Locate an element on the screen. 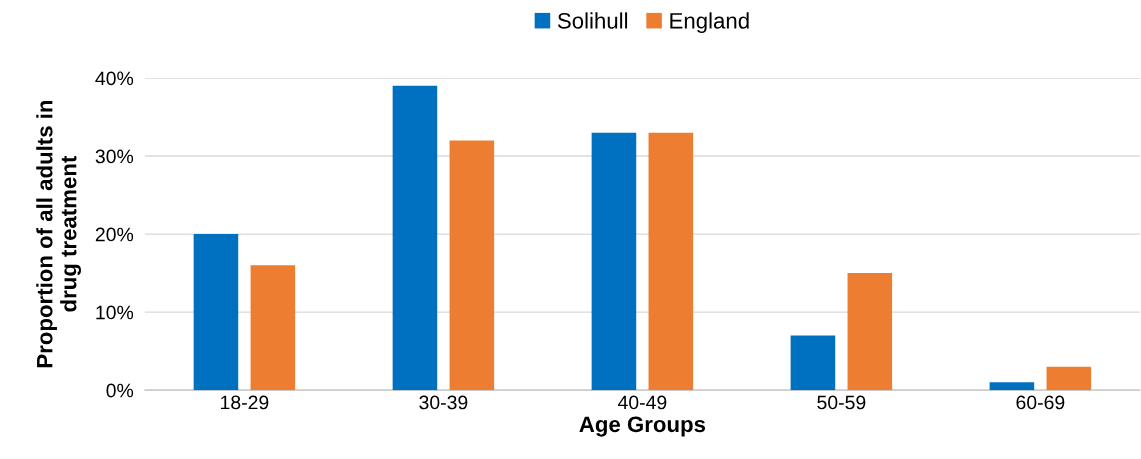 This screenshot has width=1141, height=459. x-tick-label: 40-49 is located at coordinates (642, 402).